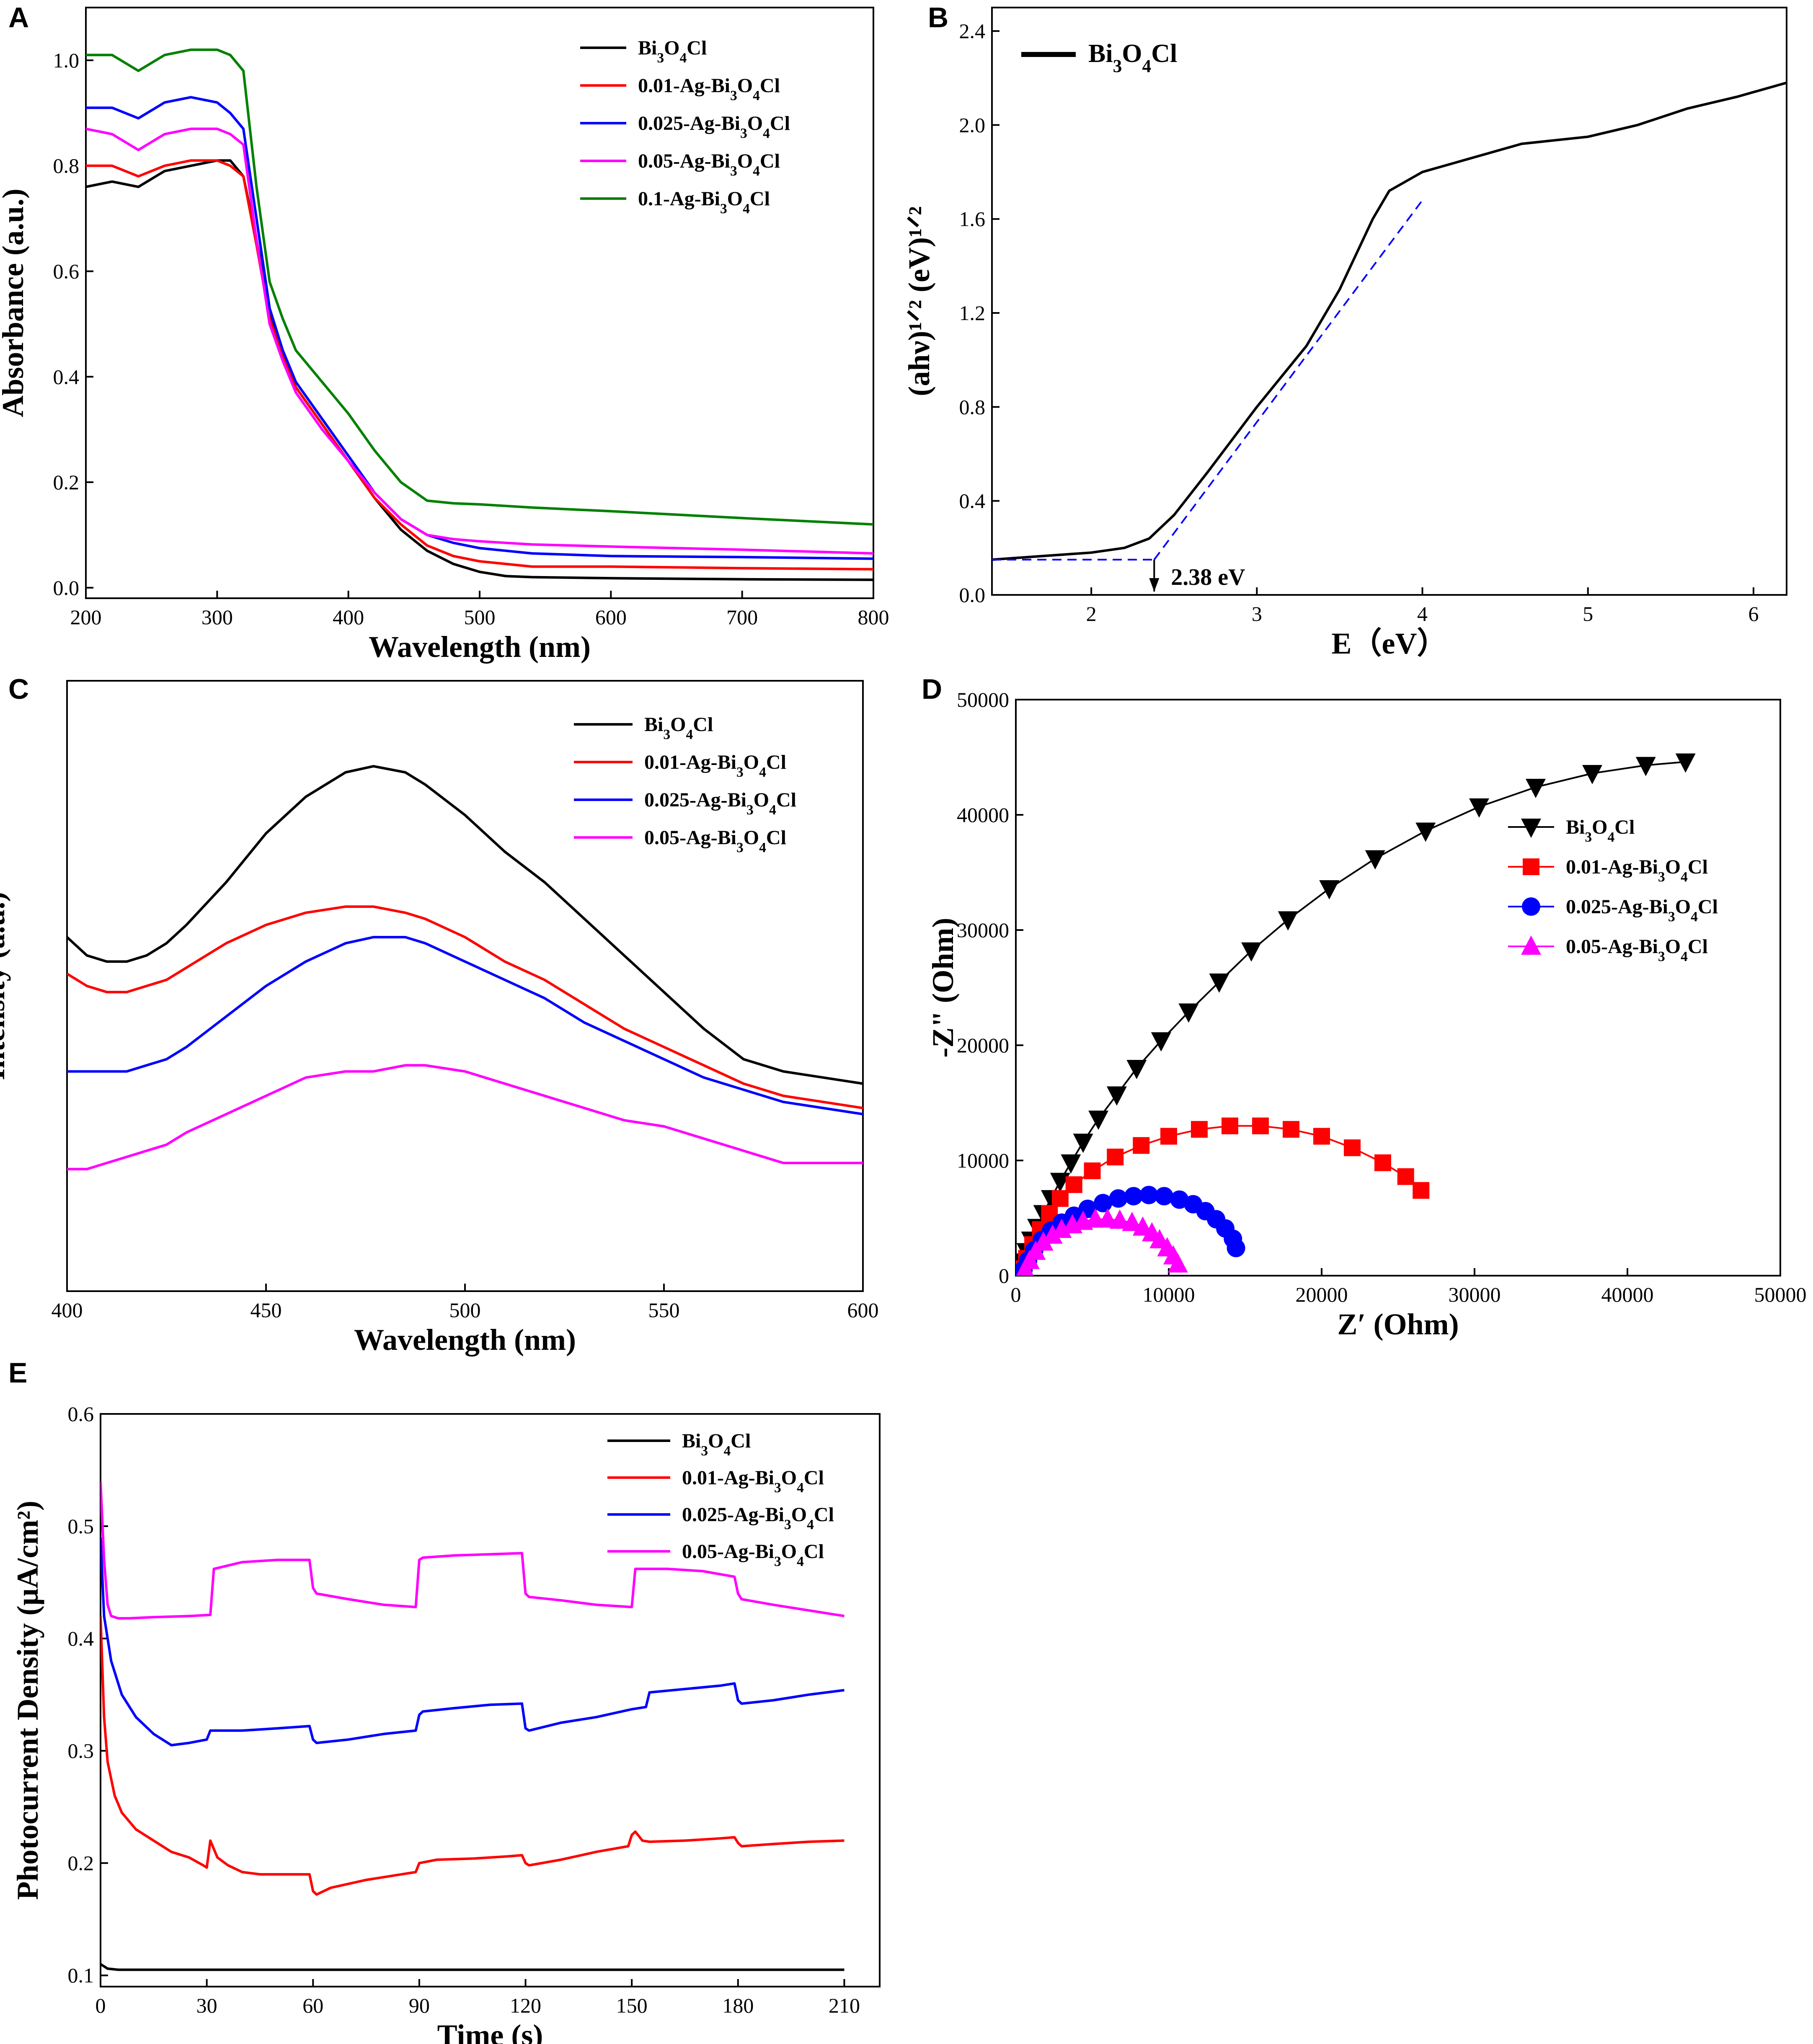 This screenshot has width=1813, height=2044. What do you see at coordinates (943, 988) in the screenshot?
I see `y-axis-label: -Z" (Ohm)` at bounding box center [943, 988].